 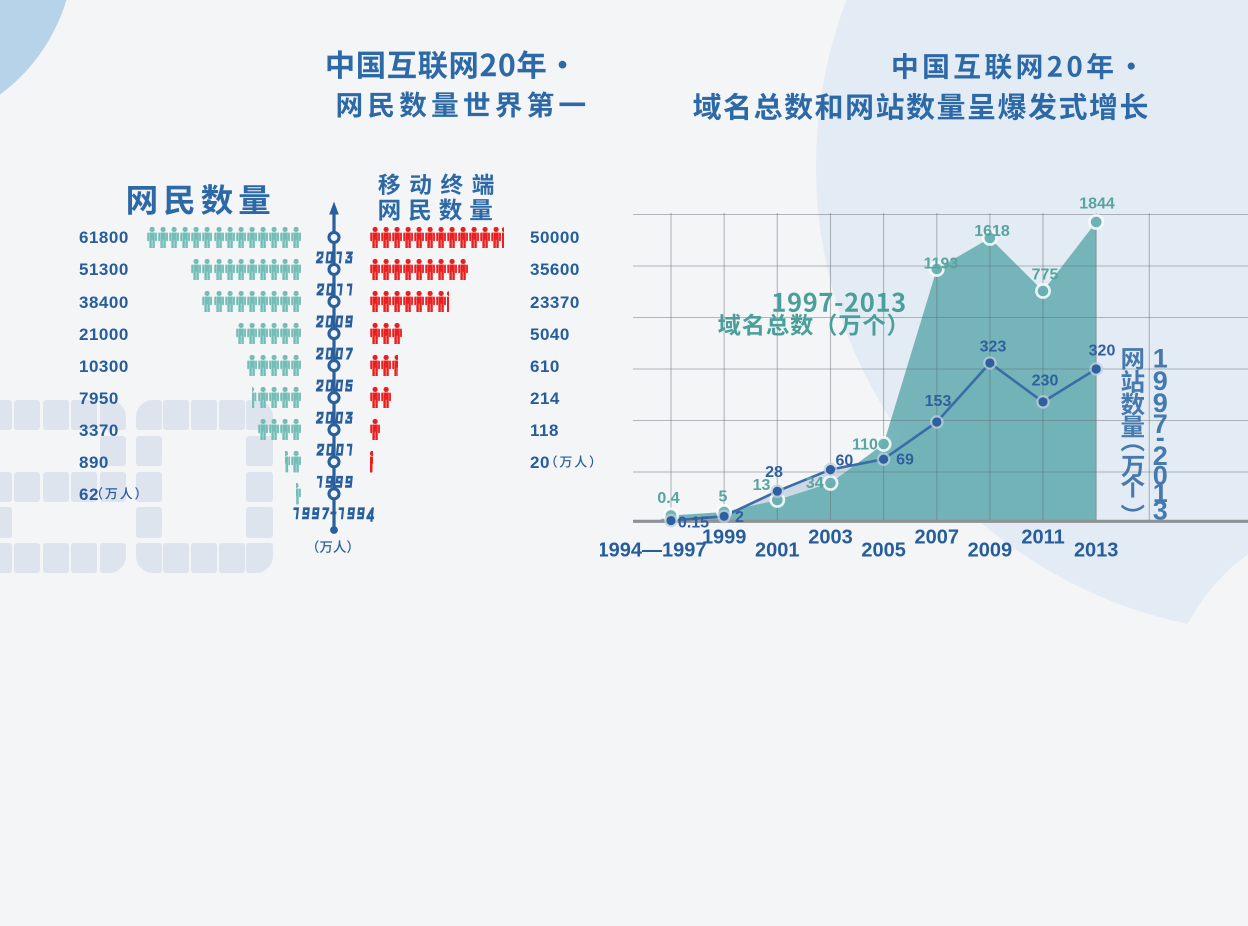 I want to click on svg-text: 1193, so click(x=941, y=264).